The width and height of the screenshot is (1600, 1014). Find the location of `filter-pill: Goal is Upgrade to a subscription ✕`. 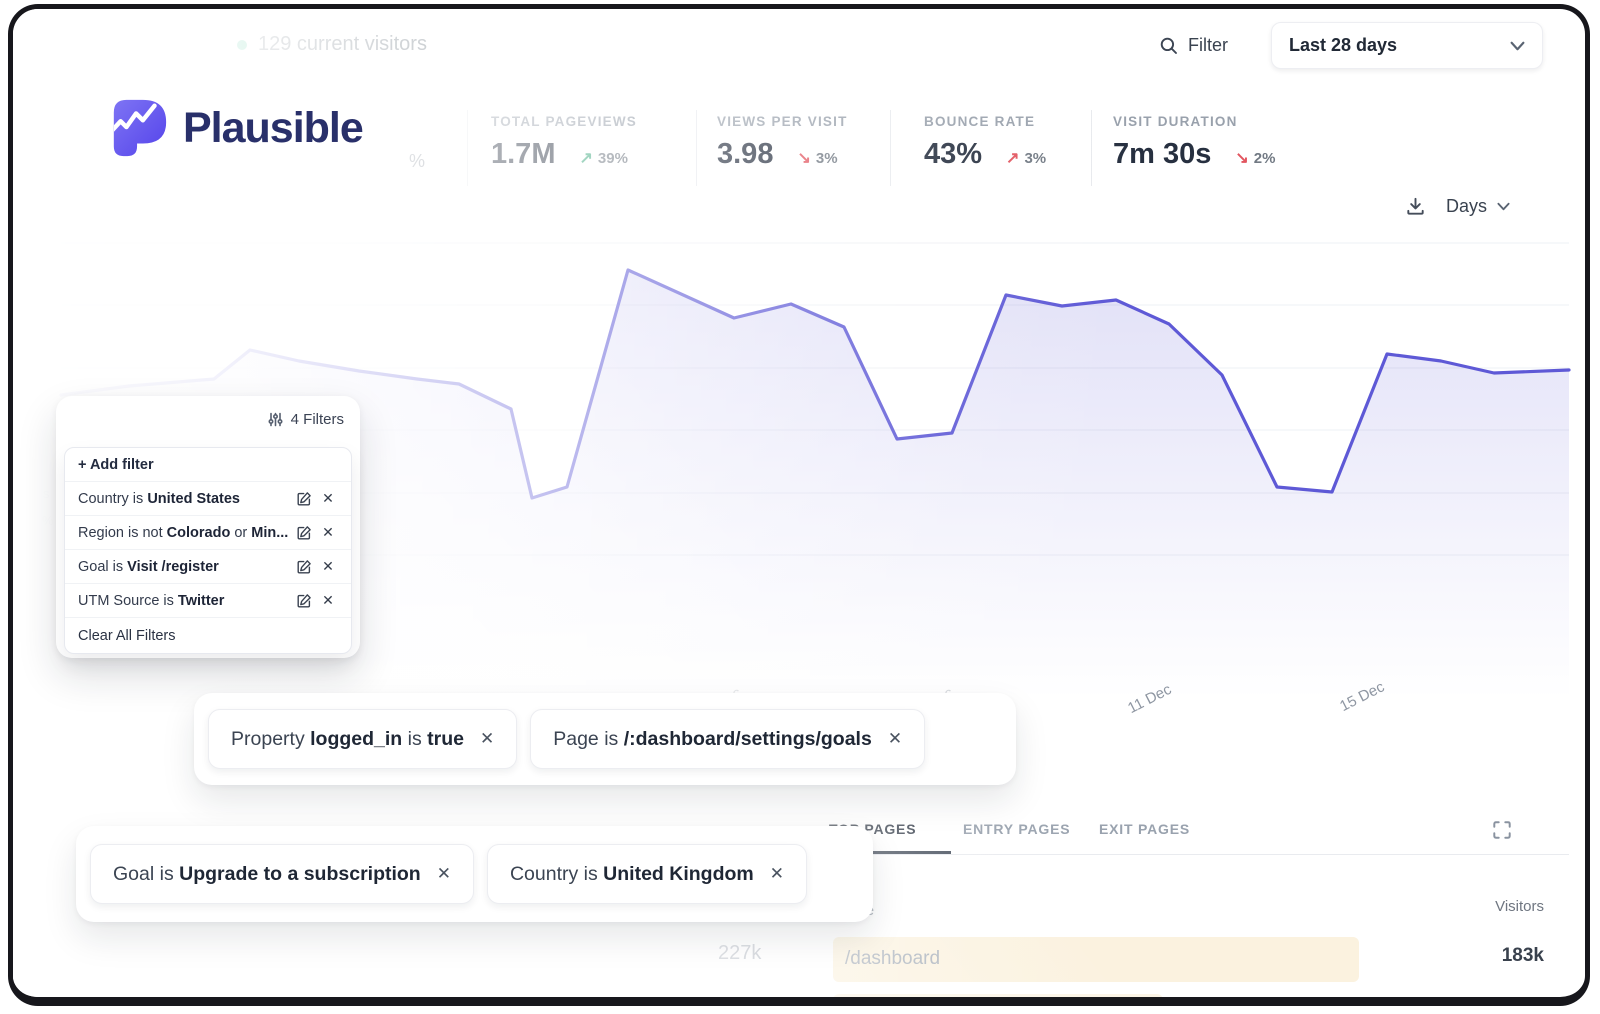

filter-pill: Goal is Upgrade to a subscription ✕ is located at coordinates (282, 874).